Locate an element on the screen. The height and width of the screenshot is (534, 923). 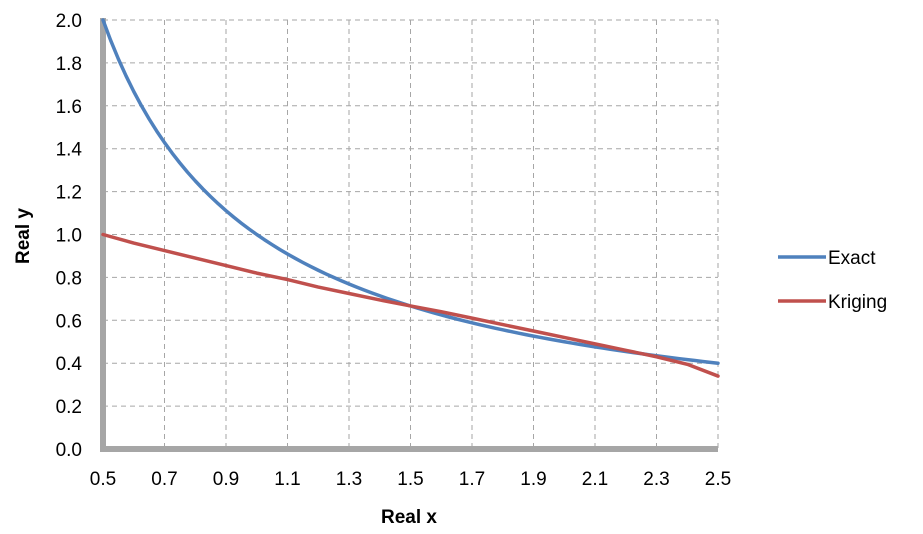
x-tick-label: 1.5 is located at coordinates (410, 479).